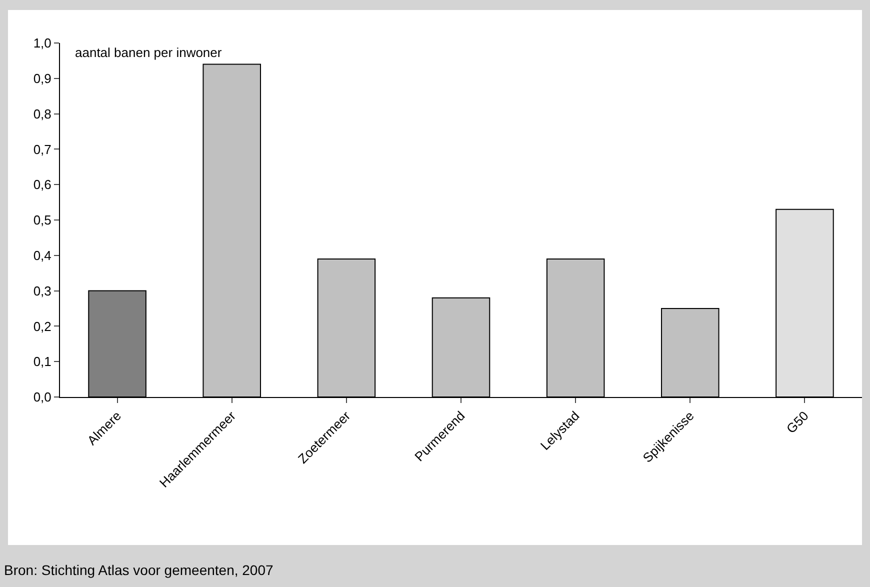 Image resolution: width=870 pixels, height=587 pixels. Describe the element at coordinates (42, 326) in the screenshot. I see `y-tick-label: 0,2` at that location.